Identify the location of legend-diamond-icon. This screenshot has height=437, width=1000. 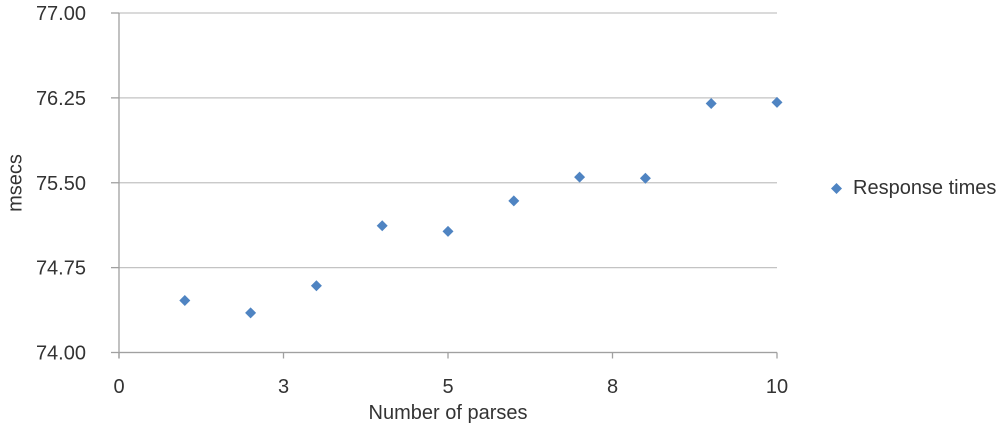
(836, 188).